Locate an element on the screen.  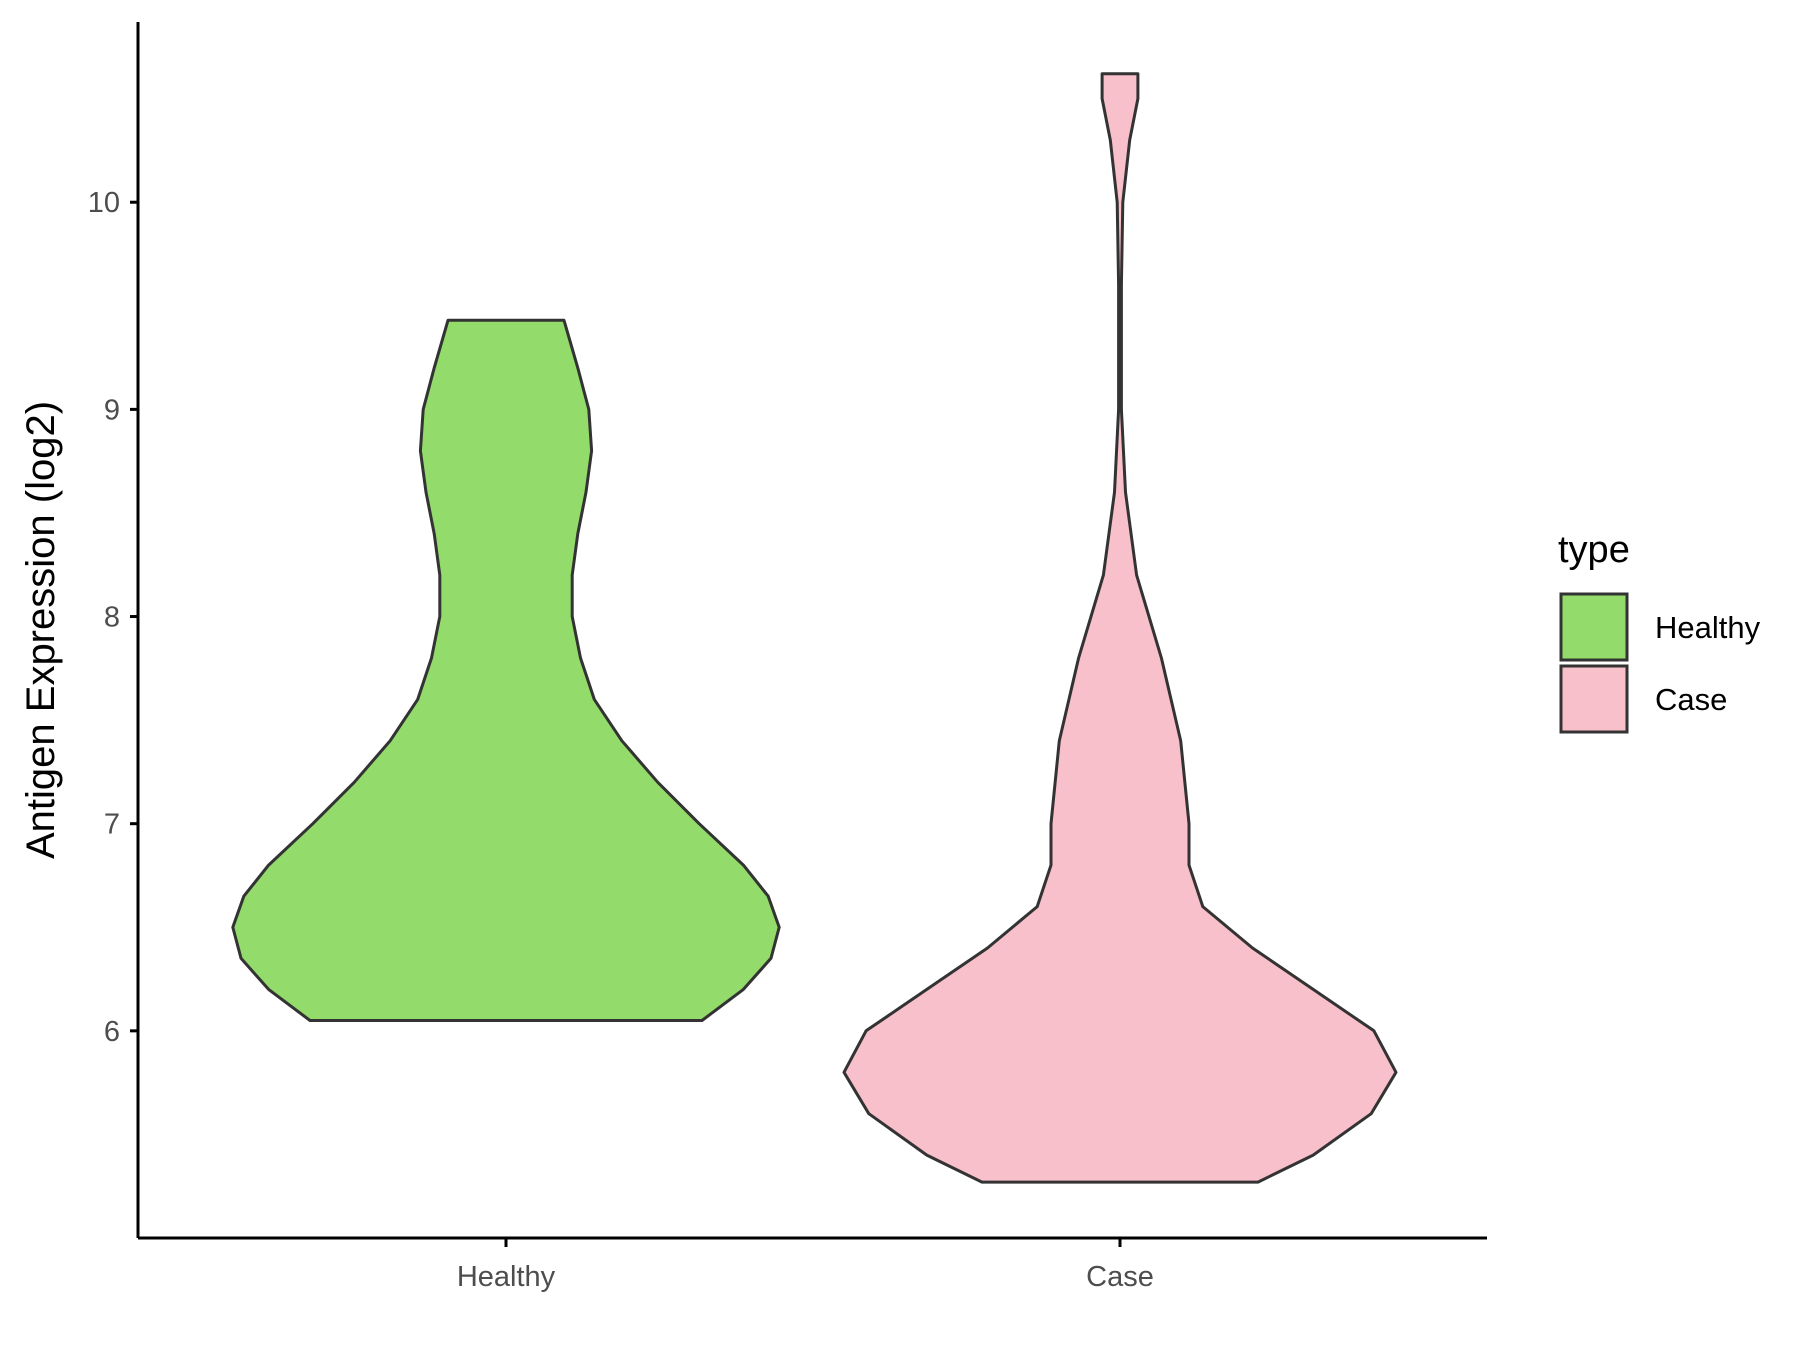
legend-label-case: Case is located at coordinates (1691, 699).